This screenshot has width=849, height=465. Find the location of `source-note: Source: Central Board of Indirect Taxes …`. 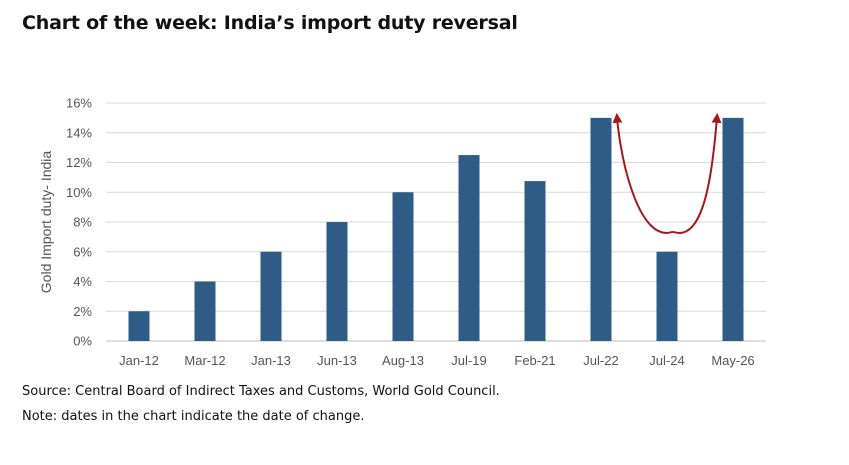

source-note: Source: Central Board of Indirect Taxes … is located at coordinates (261, 391).